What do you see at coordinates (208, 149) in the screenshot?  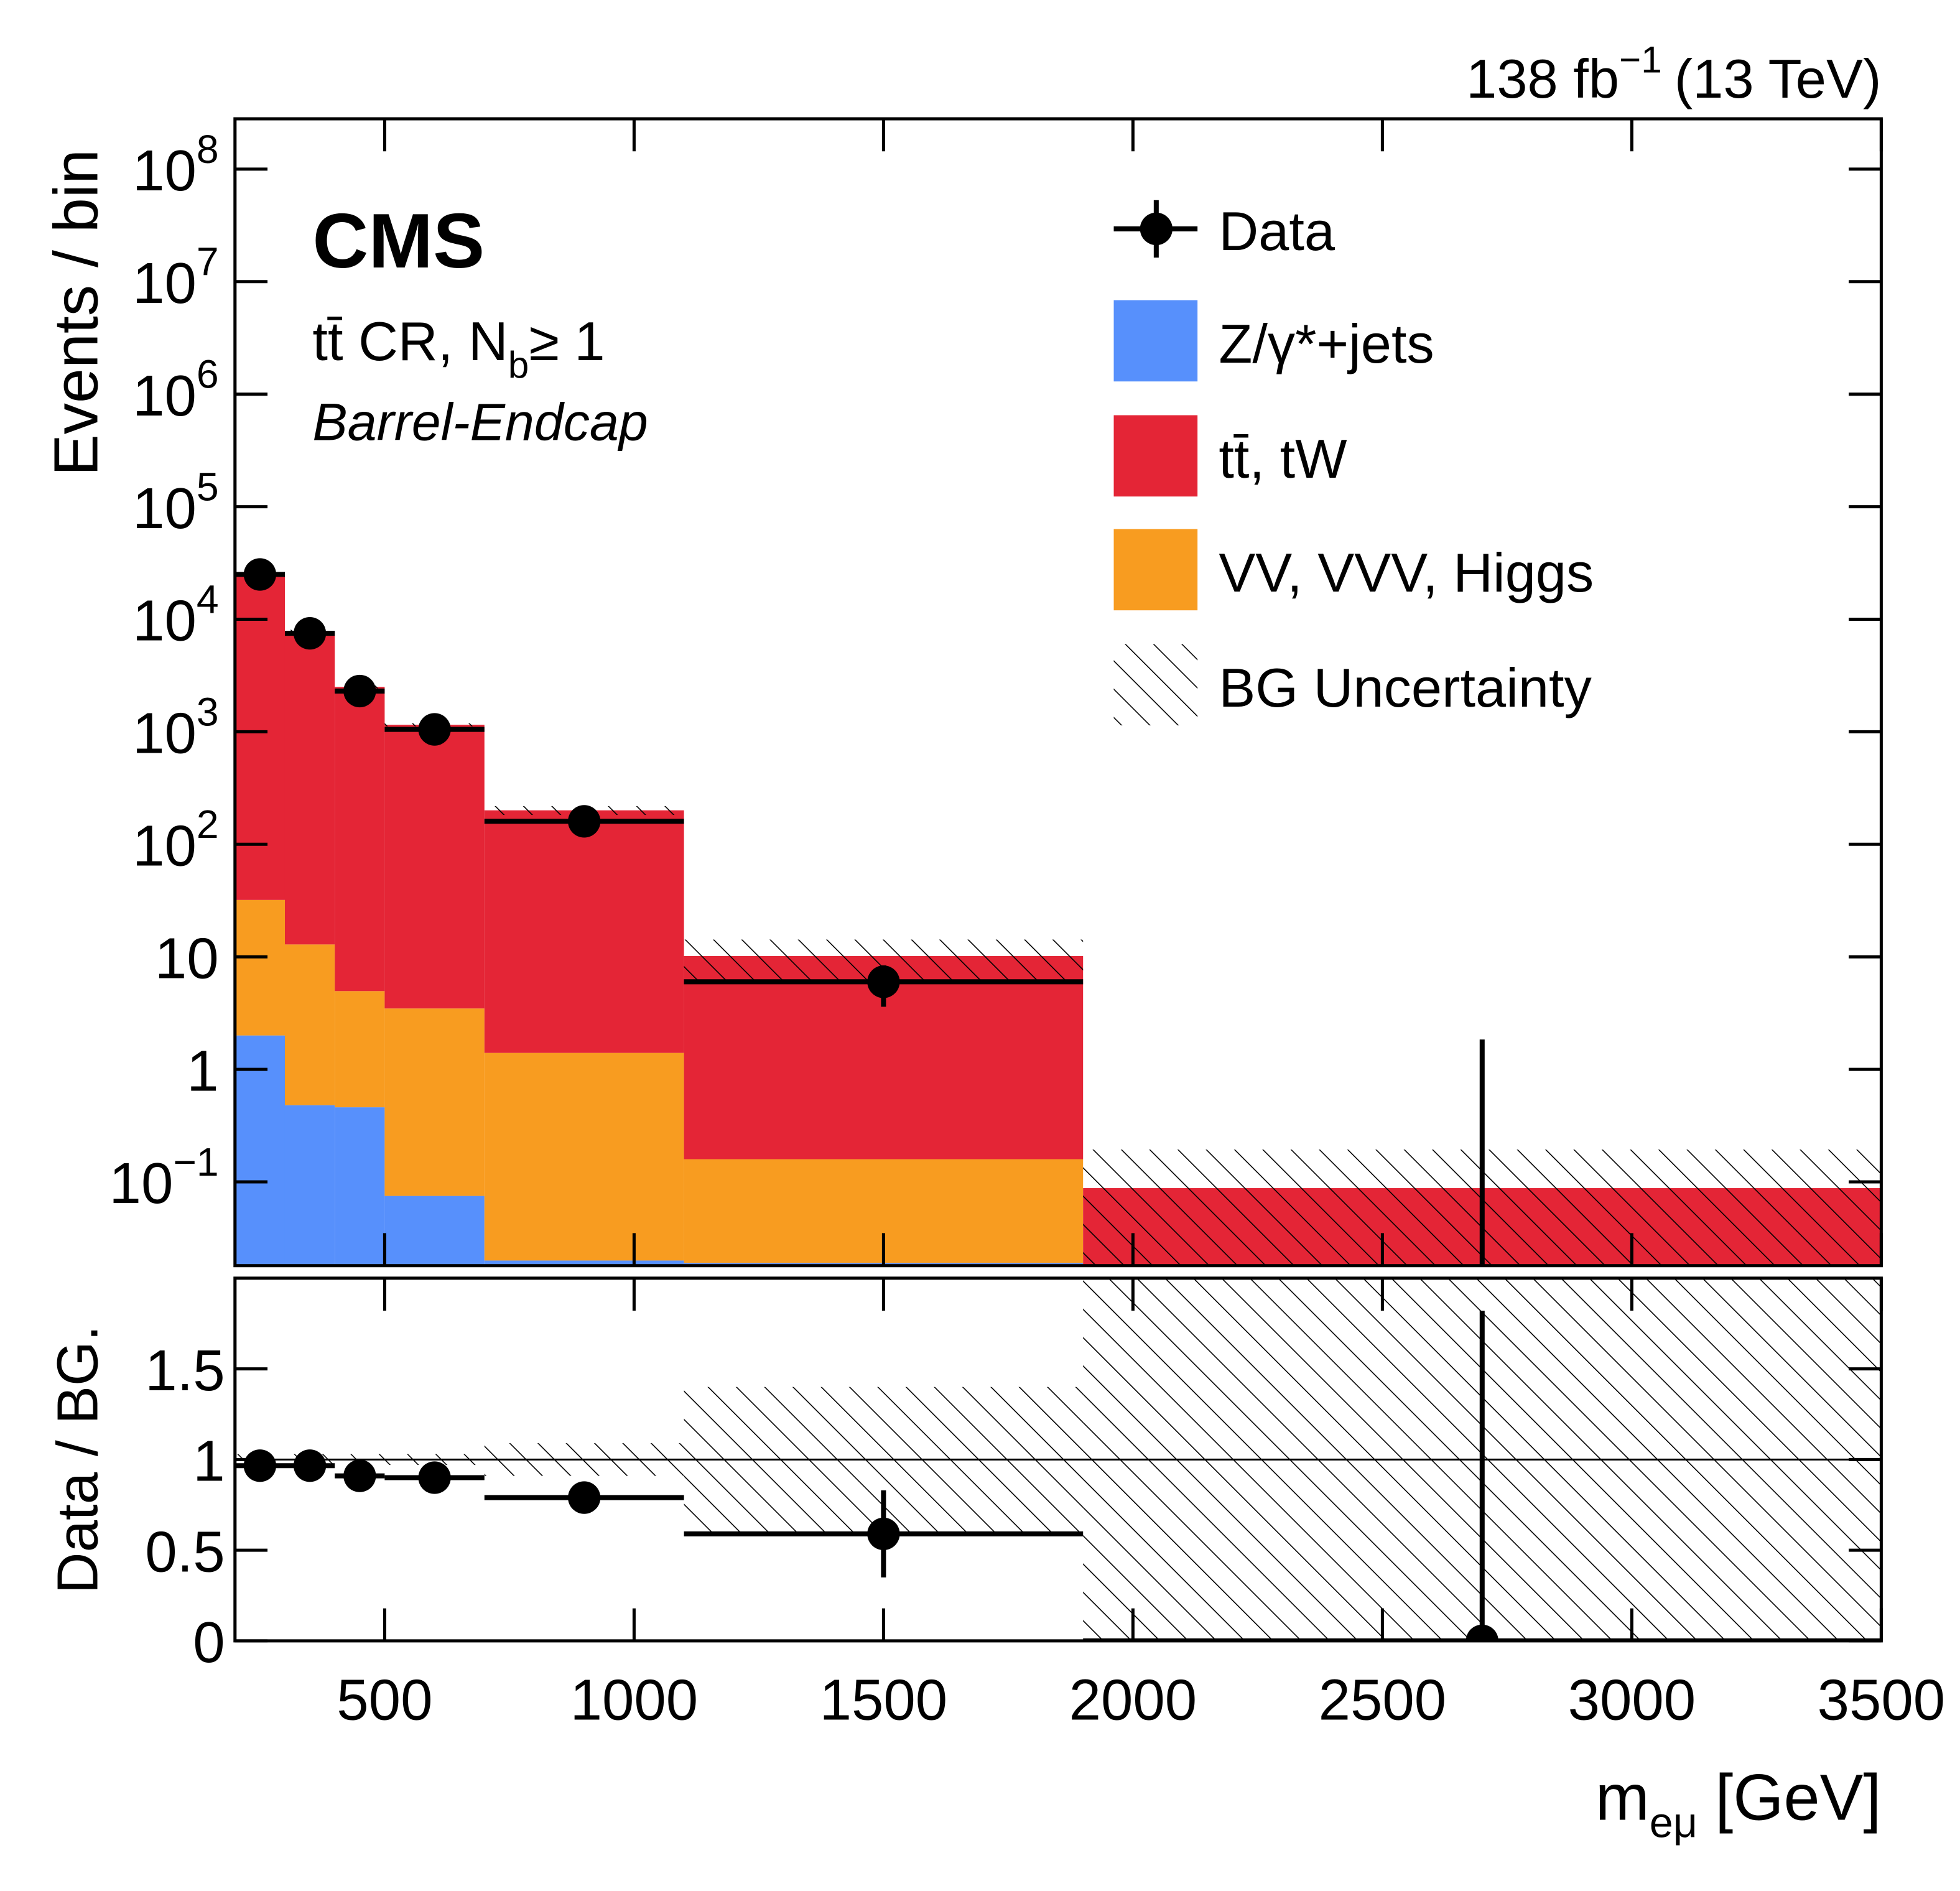 I see `y-tick-exponent: 8` at bounding box center [208, 149].